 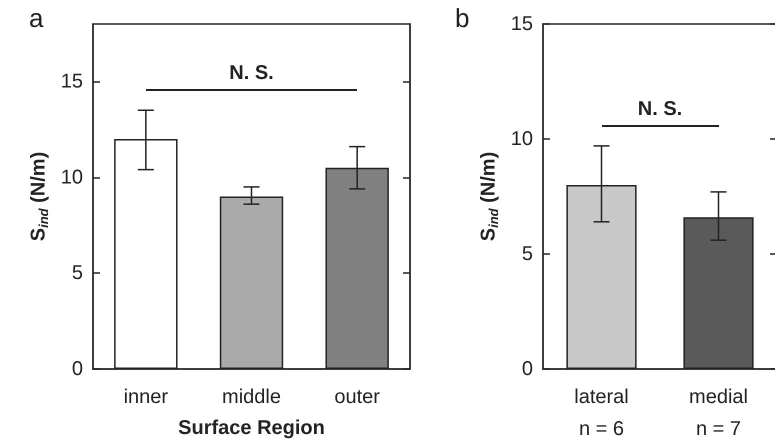 I want to click on x-axis-title: Surface Region, so click(x=251, y=427).